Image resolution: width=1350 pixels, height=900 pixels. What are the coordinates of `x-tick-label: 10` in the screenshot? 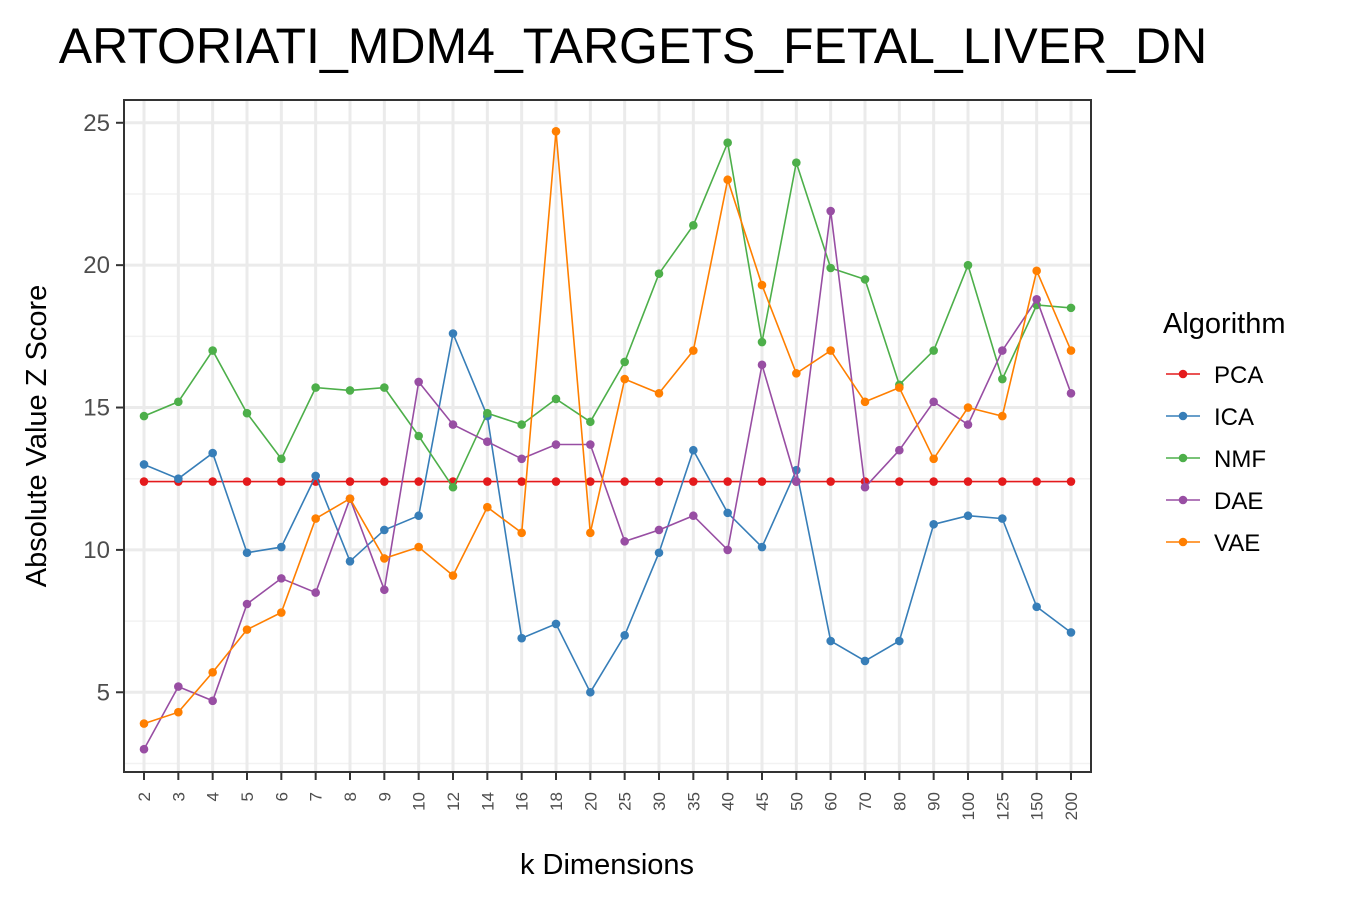 It's located at (419, 801).